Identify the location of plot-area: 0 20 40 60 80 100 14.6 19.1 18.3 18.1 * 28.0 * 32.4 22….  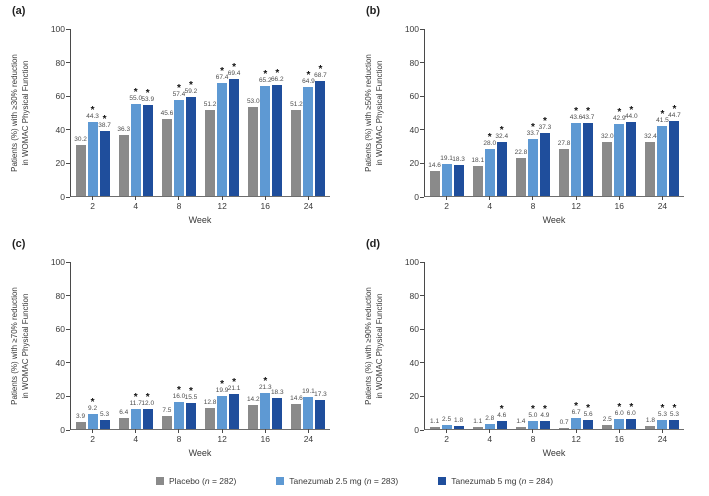
(544, 117).